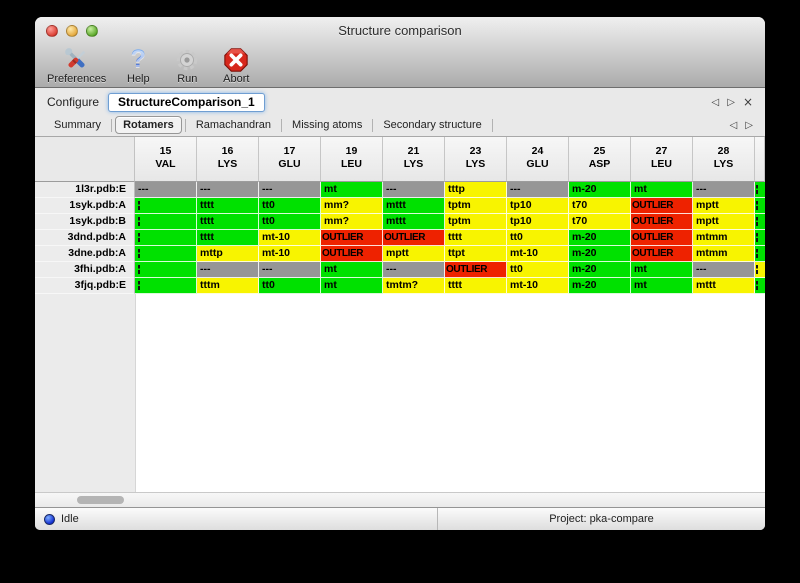 This screenshot has width=800, height=583. I want to click on row-header: 3fhi.pdb:A, so click(85, 270).